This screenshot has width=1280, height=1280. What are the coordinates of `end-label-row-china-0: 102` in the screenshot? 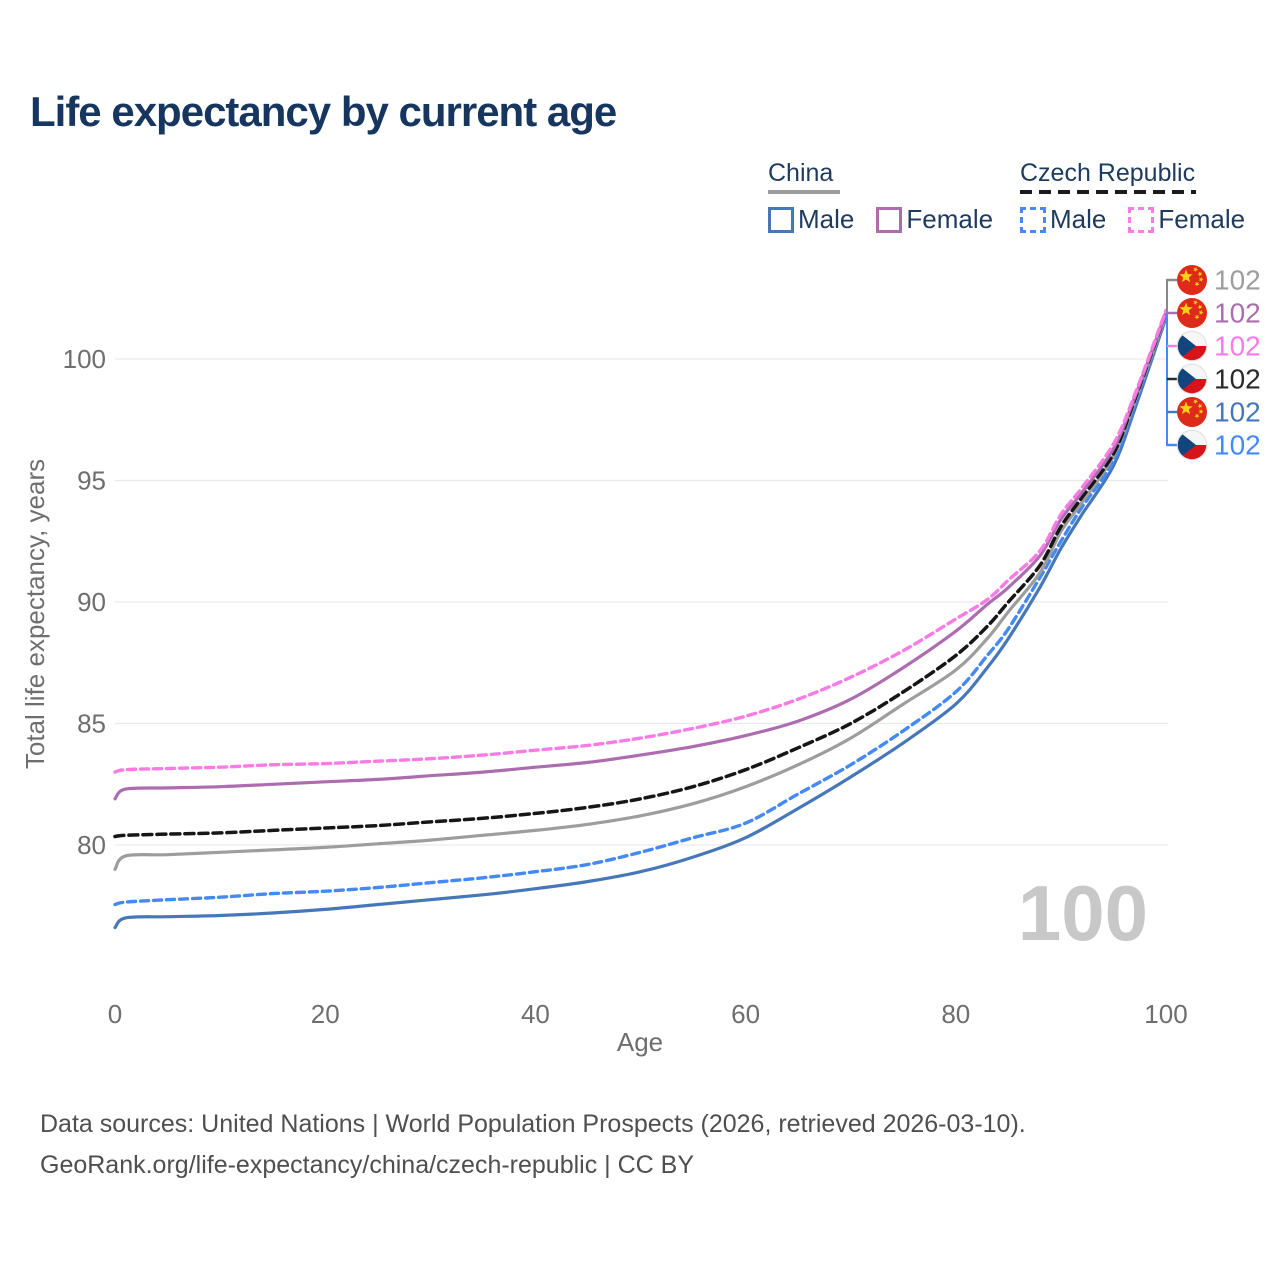 It's located at (1219, 280).